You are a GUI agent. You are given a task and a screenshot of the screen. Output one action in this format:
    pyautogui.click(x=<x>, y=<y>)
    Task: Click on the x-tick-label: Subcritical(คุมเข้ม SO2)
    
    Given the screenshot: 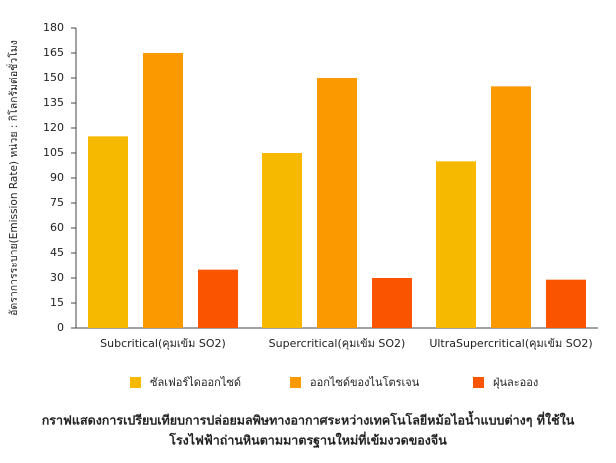 What is the action you would take?
    pyautogui.click(x=163, y=343)
    